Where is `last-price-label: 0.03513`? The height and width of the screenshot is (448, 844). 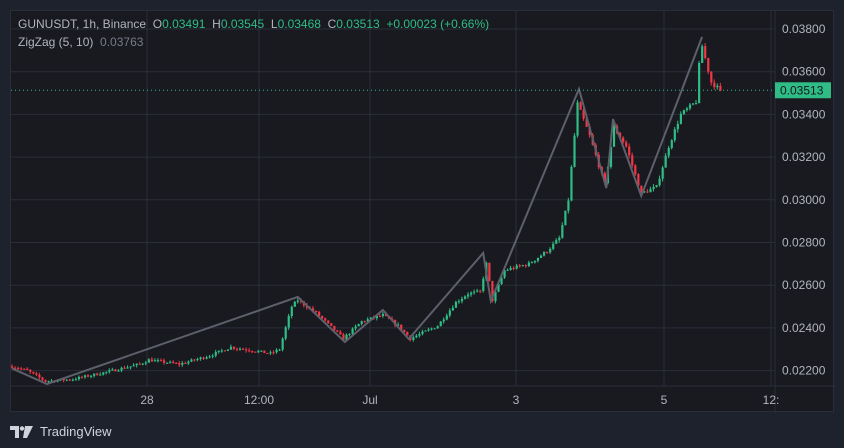
last-price-label: 0.03513 is located at coordinates (802, 90).